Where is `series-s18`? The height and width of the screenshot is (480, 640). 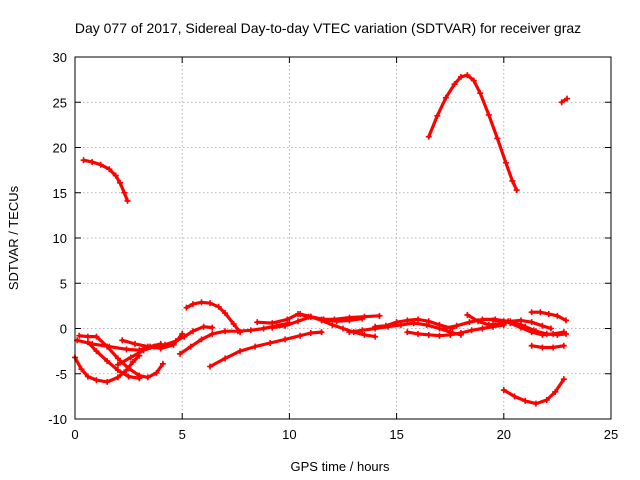 series-s18 is located at coordinates (455, 330).